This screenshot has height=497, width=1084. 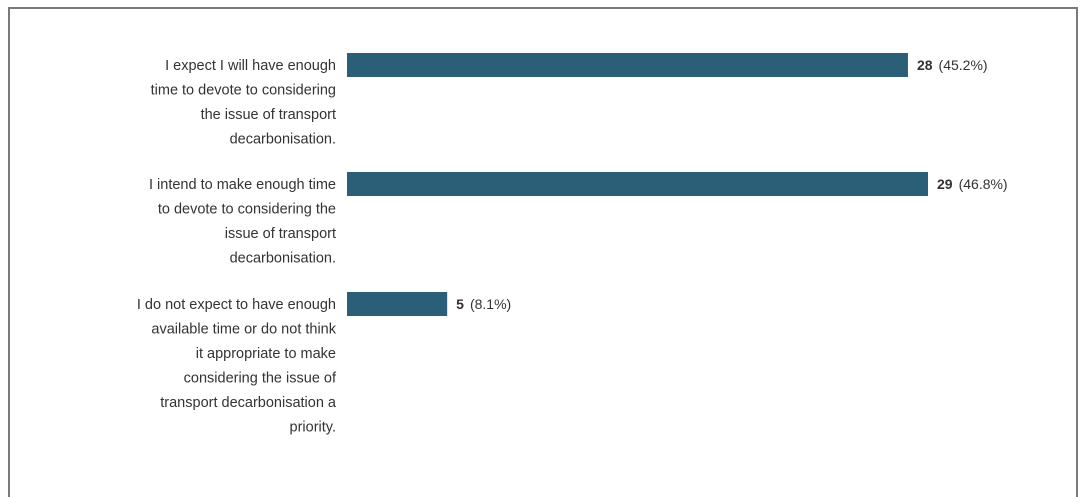 I want to click on category-label-line: transport decarbonisation a, so click(x=248, y=403).